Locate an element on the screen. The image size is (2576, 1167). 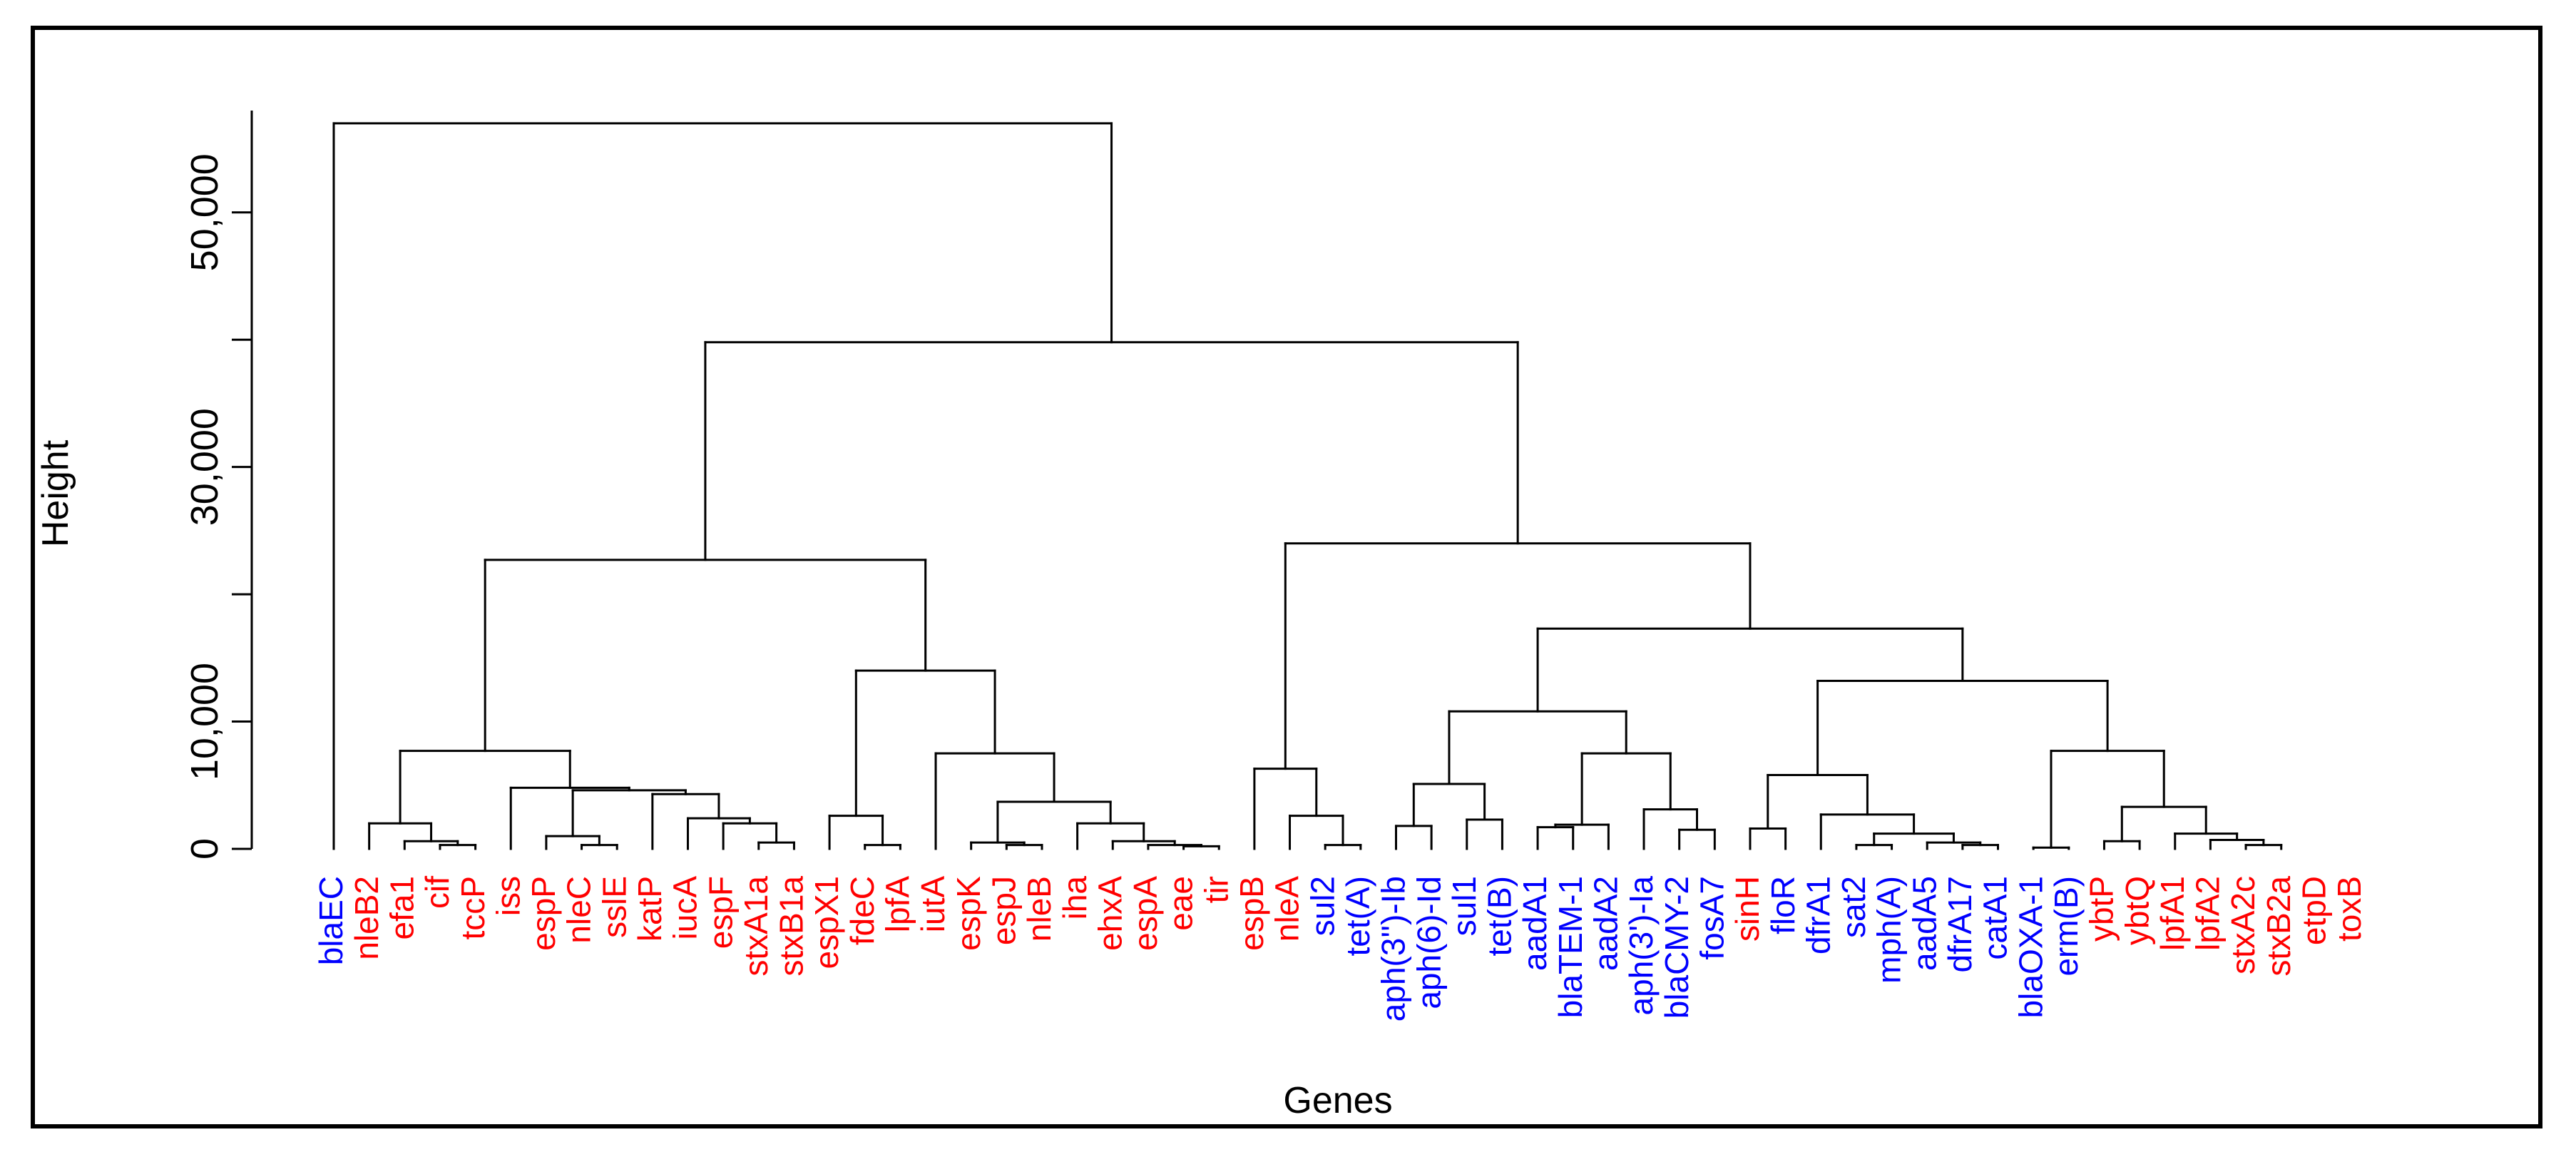
leaf-label: nleA is located at coordinates (1287, 909).